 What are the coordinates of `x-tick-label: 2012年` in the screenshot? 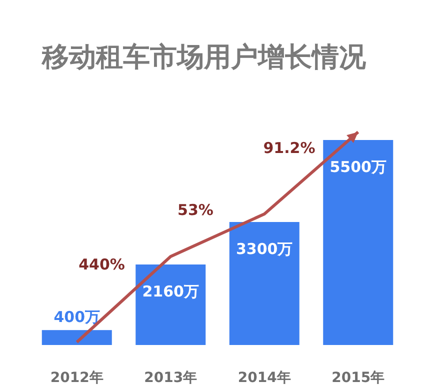 It's located at (77, 378).